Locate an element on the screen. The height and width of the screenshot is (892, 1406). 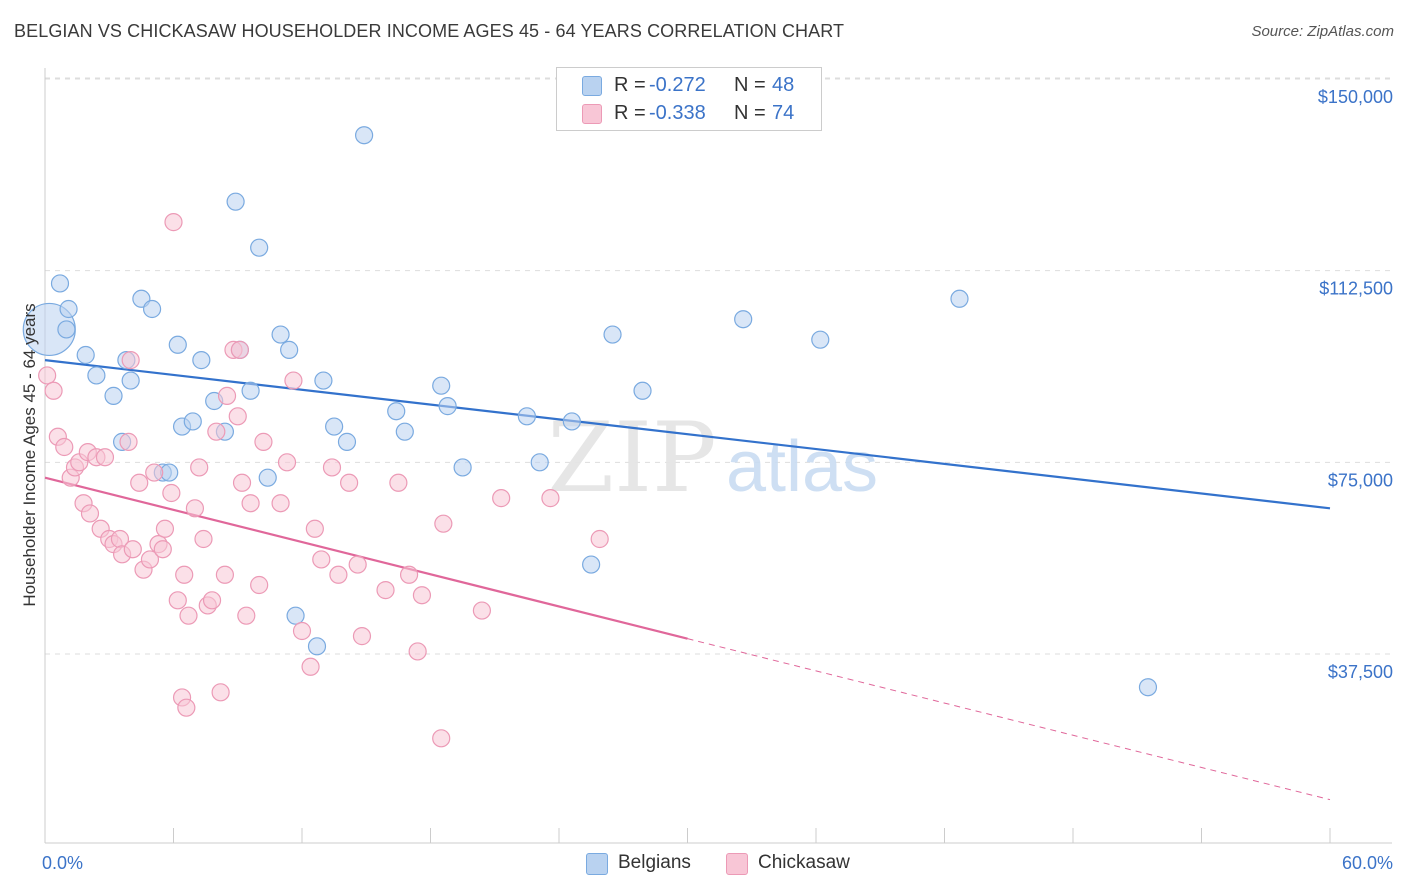
belgians-n-label: N = is located at coordinates (750, 85).